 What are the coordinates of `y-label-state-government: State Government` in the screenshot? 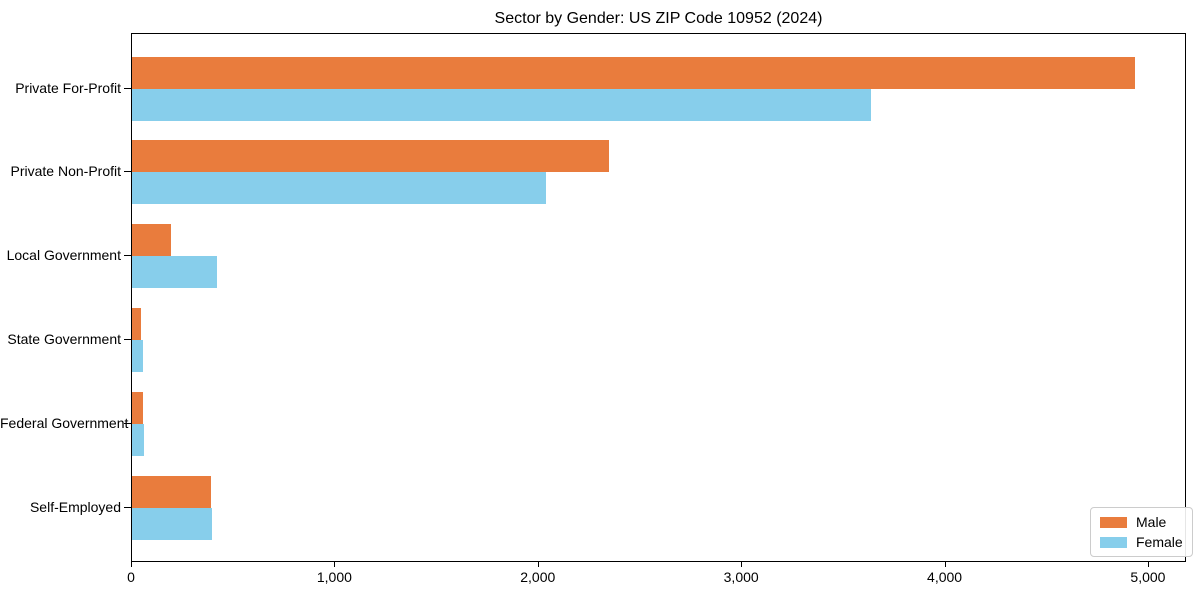 It's located at (64, 338).